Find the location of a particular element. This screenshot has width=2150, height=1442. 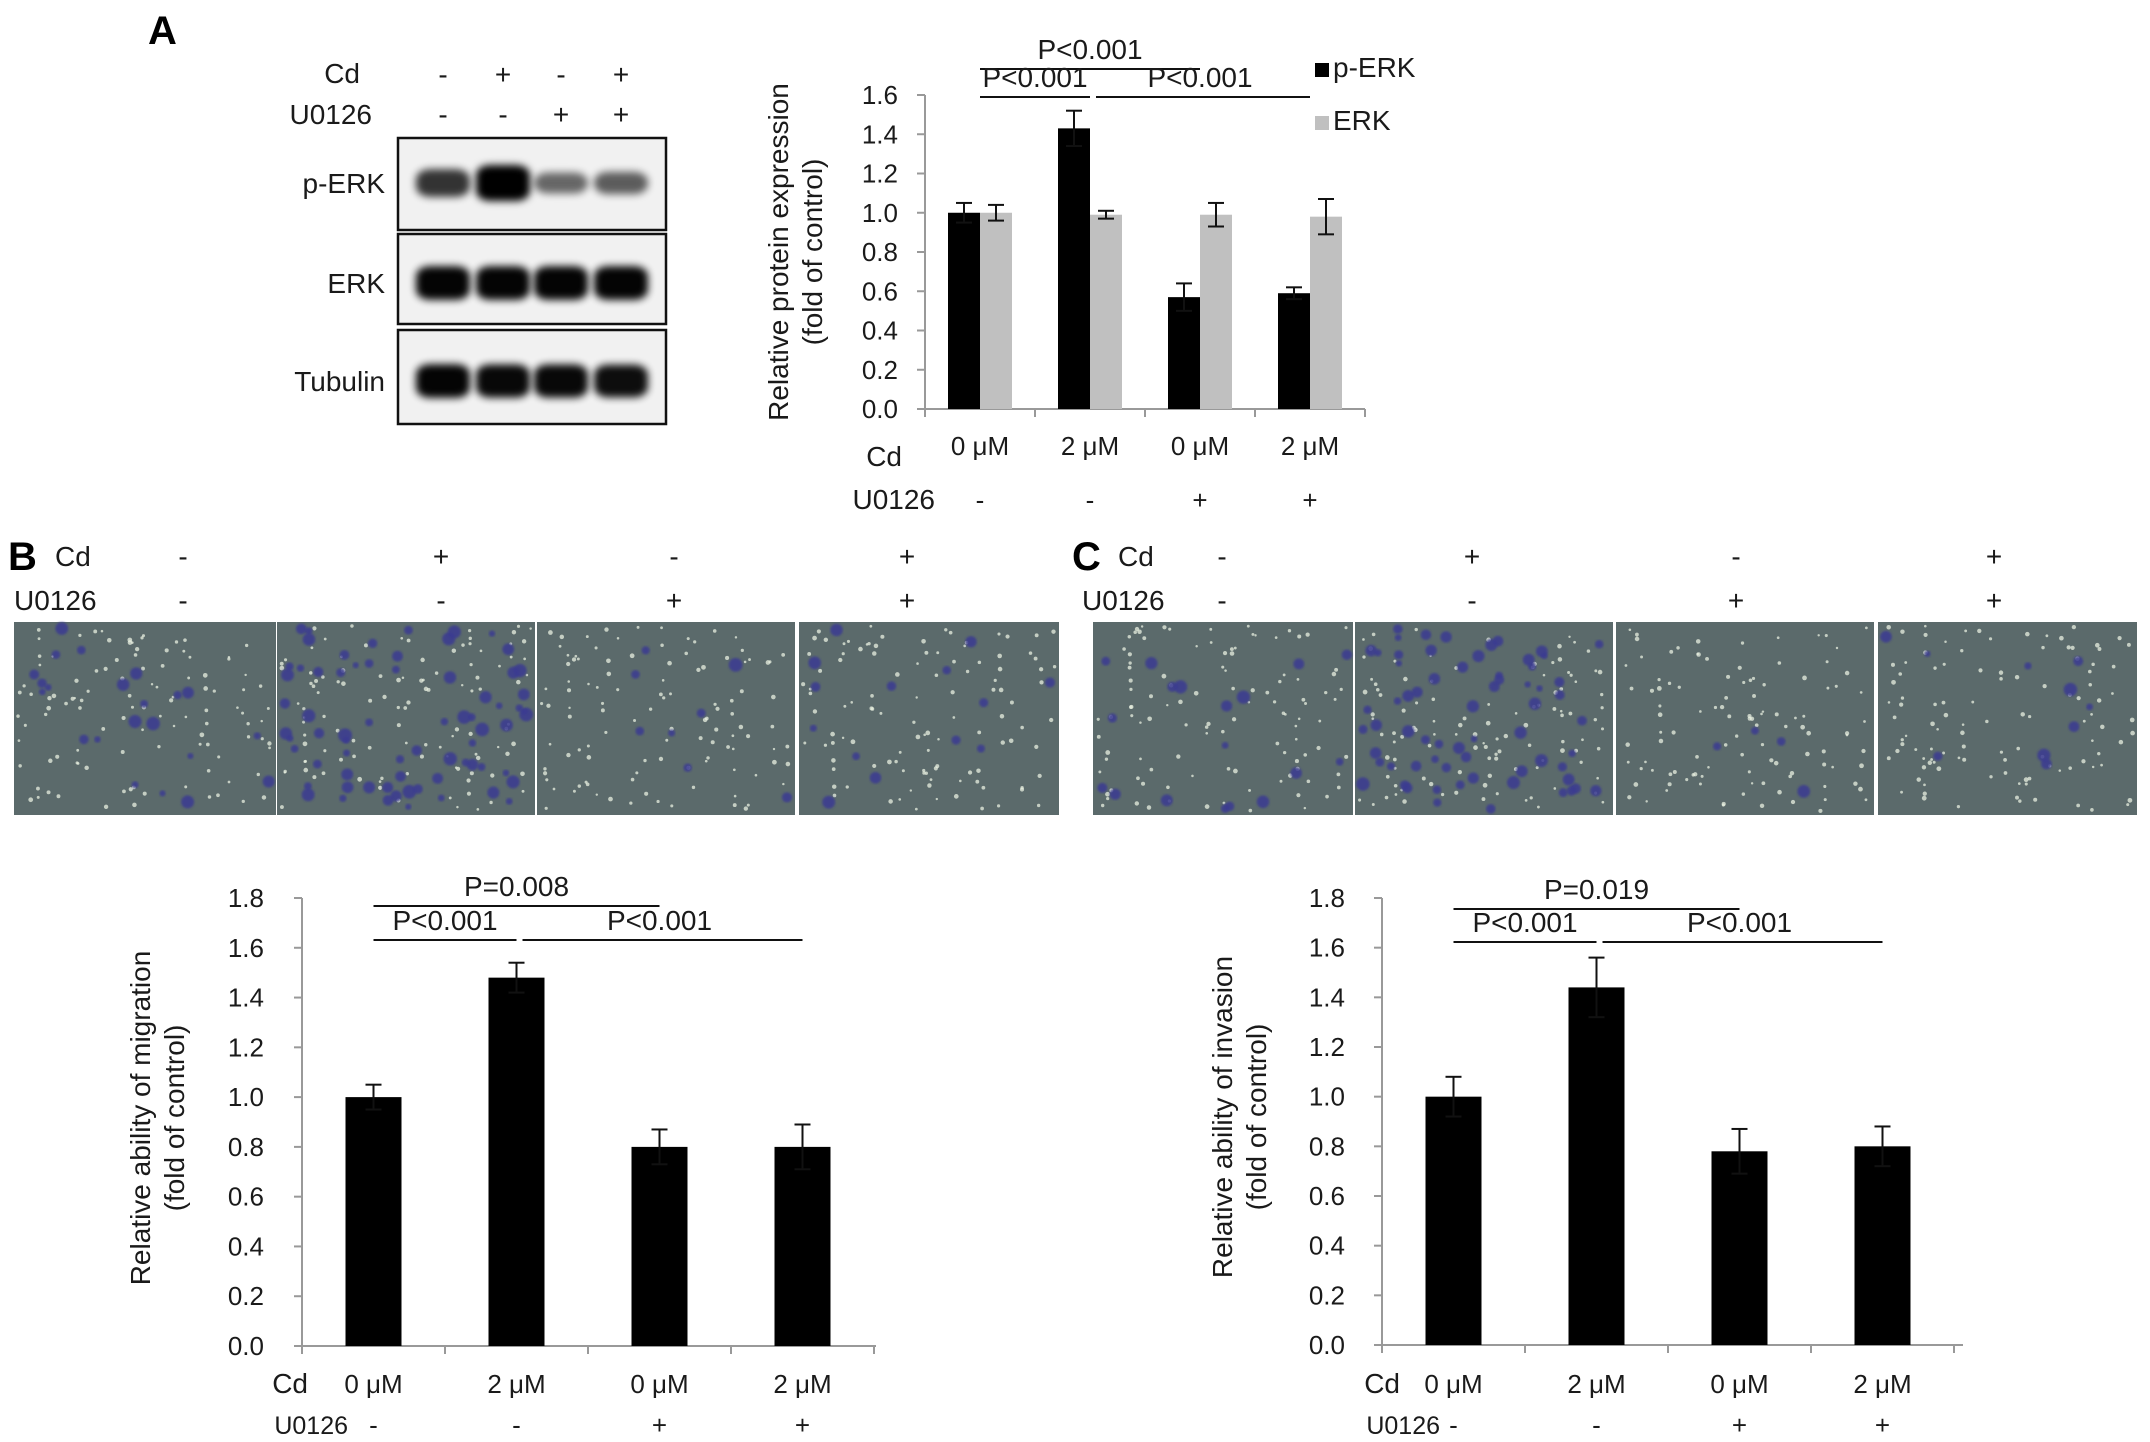

micrograph-cd-sign: - is located at coordinates (673, 556).